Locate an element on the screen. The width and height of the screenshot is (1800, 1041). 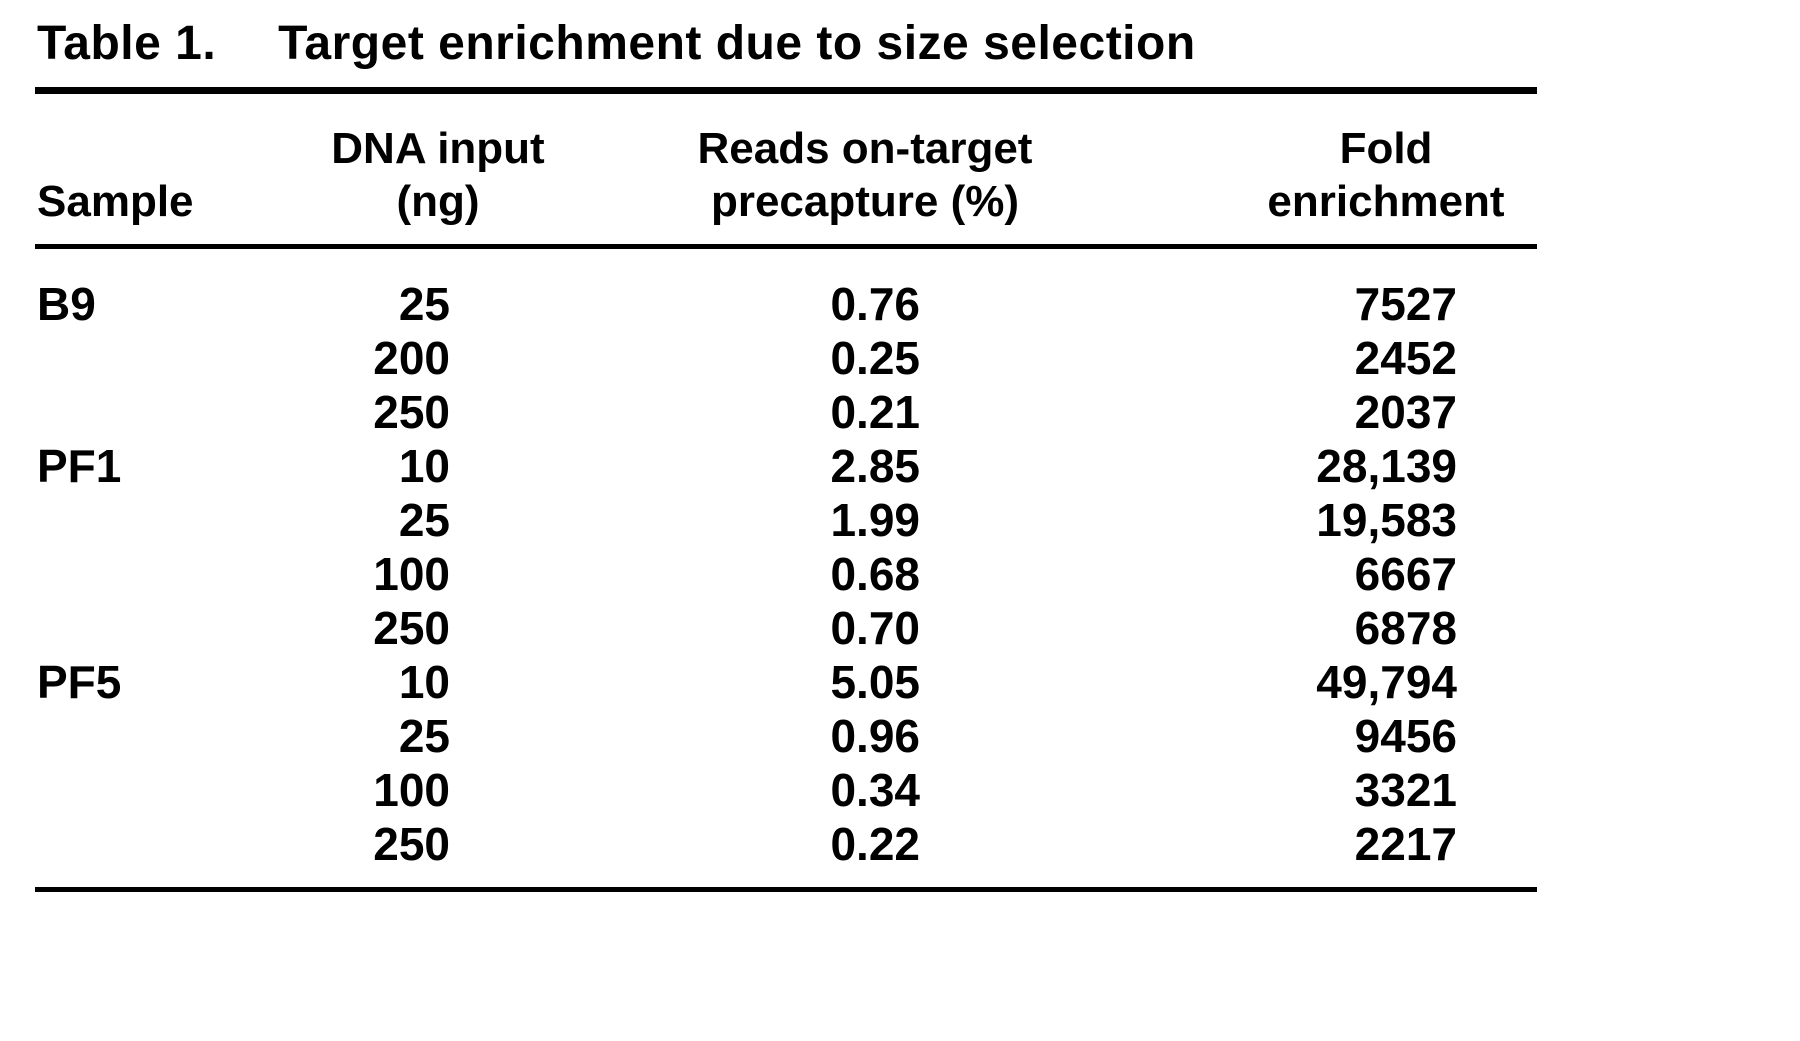
table-row: 100 0.34 3321 is located at coordinates (786, 790).